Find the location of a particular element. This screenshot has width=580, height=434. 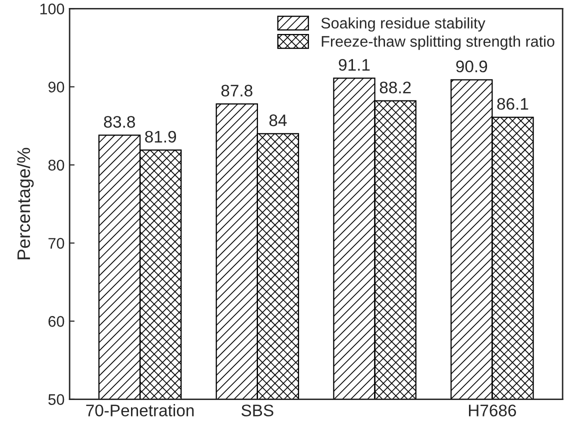

x-tick-label: SBS is located at coordinates (257, 410).